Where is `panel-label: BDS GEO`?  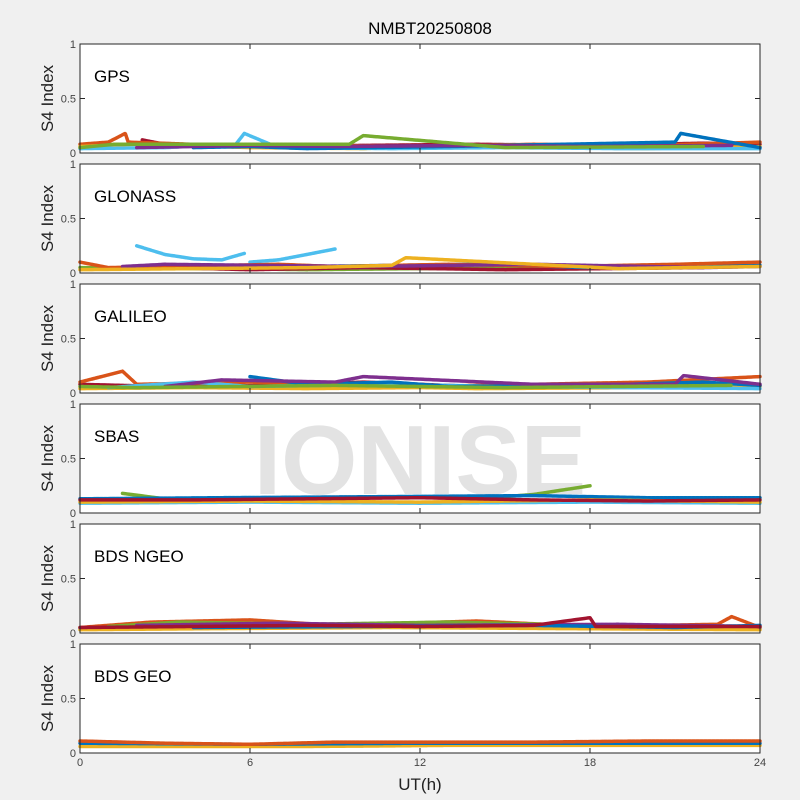
panel-label: BDS GEO is located at coordinates (132, 676).